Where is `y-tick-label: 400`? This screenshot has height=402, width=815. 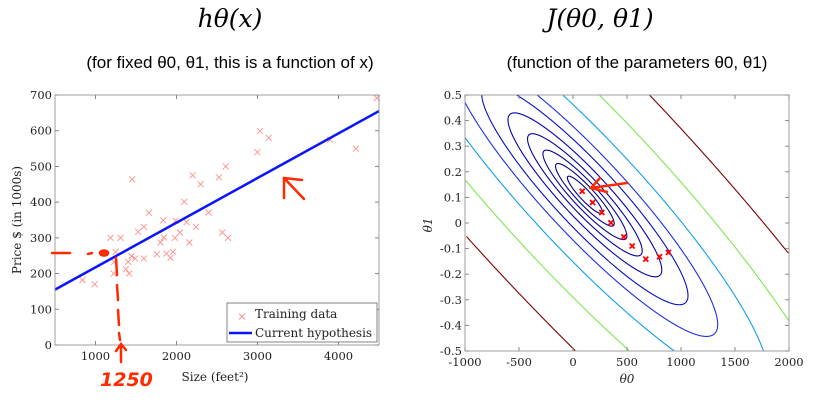
y-tick-label: 400 is located at coordinates (41, 202).